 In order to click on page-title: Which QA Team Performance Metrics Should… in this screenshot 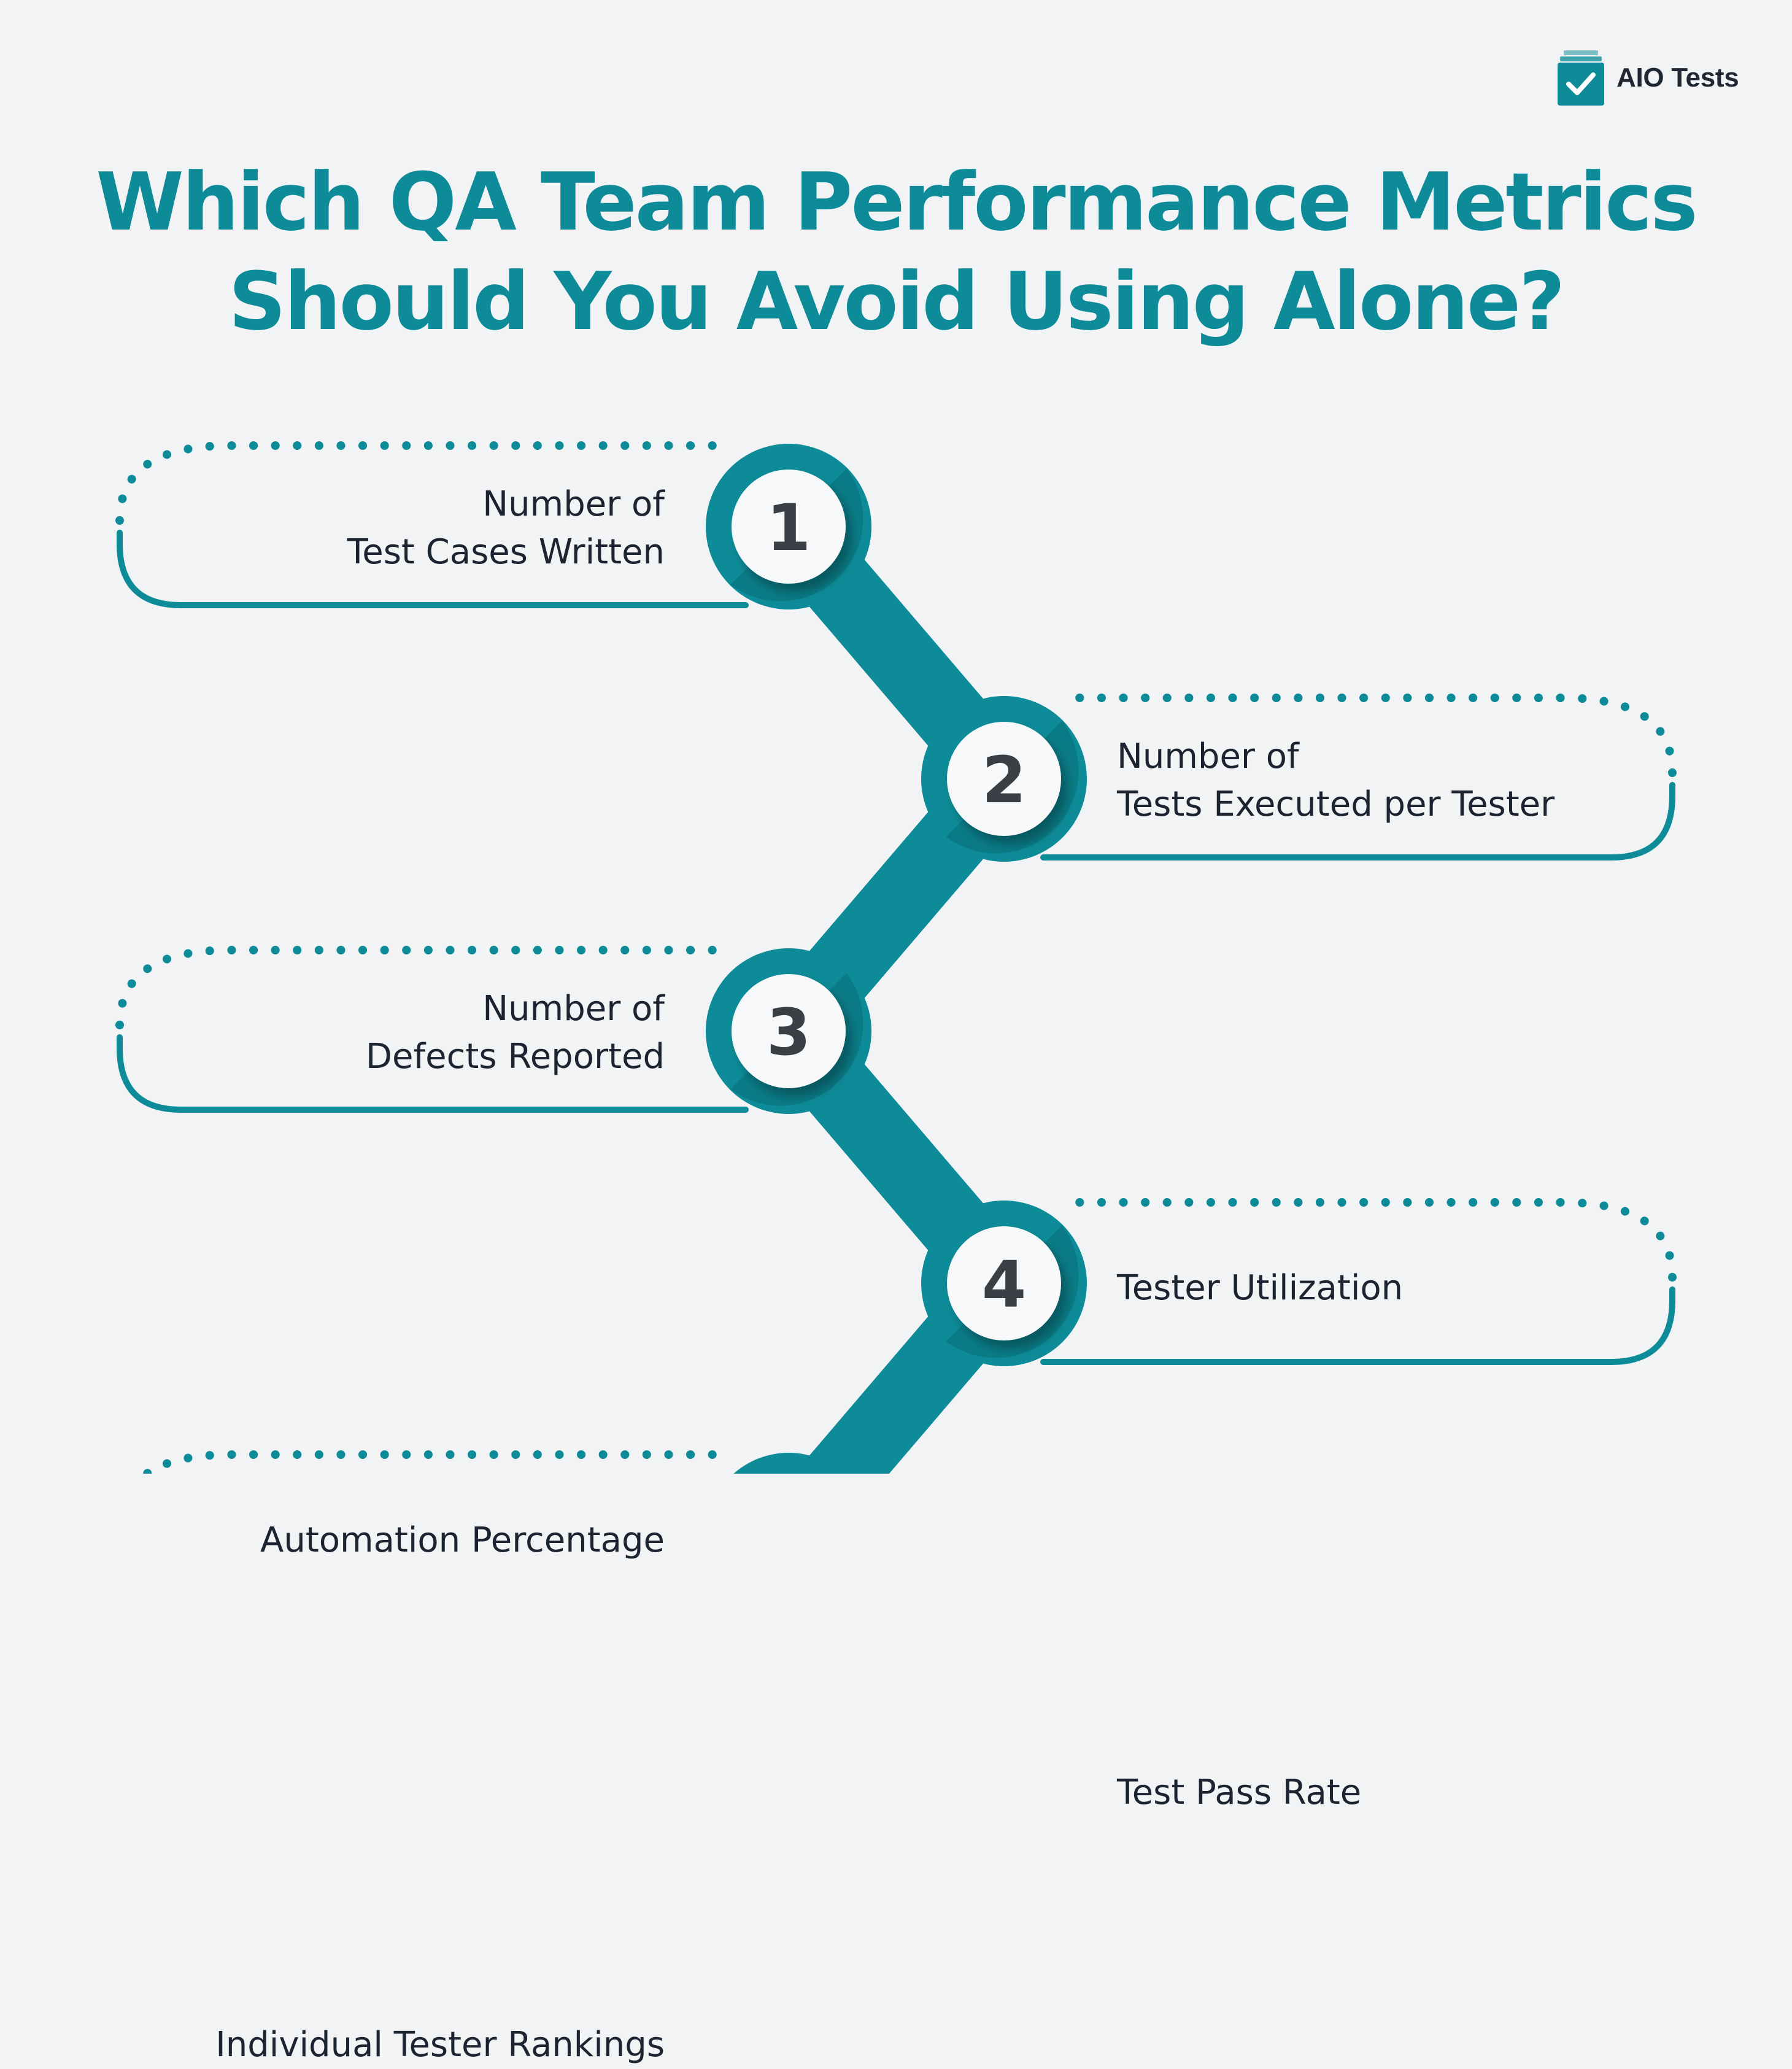, I will do `click(896, 252)`.